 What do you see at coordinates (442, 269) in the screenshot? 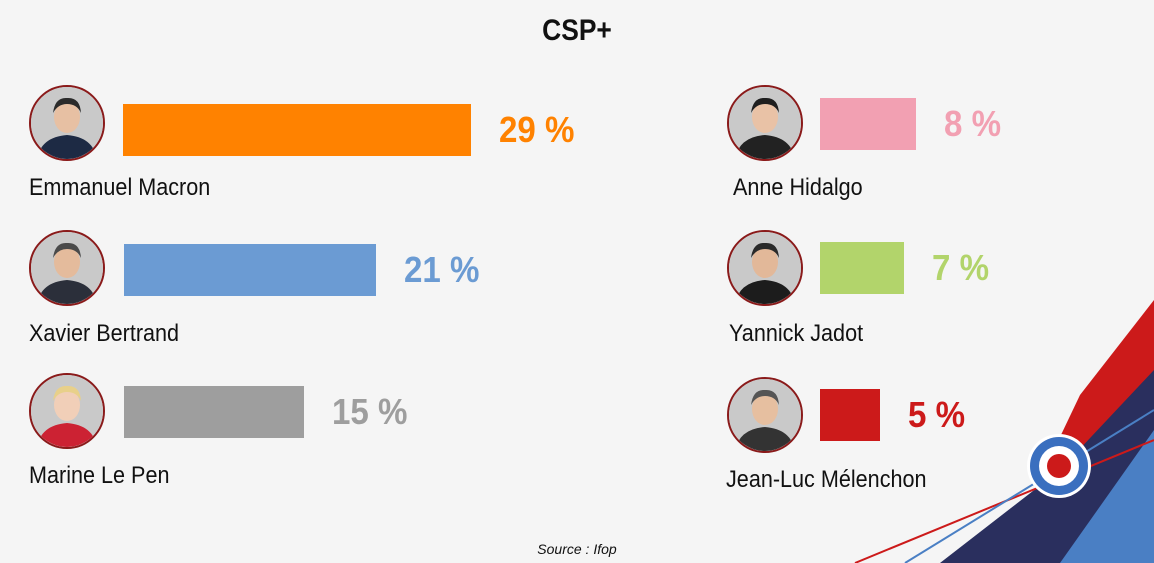
I see `value-label-xavier-bertrand: 21 %` at bounding box center [442, 269].